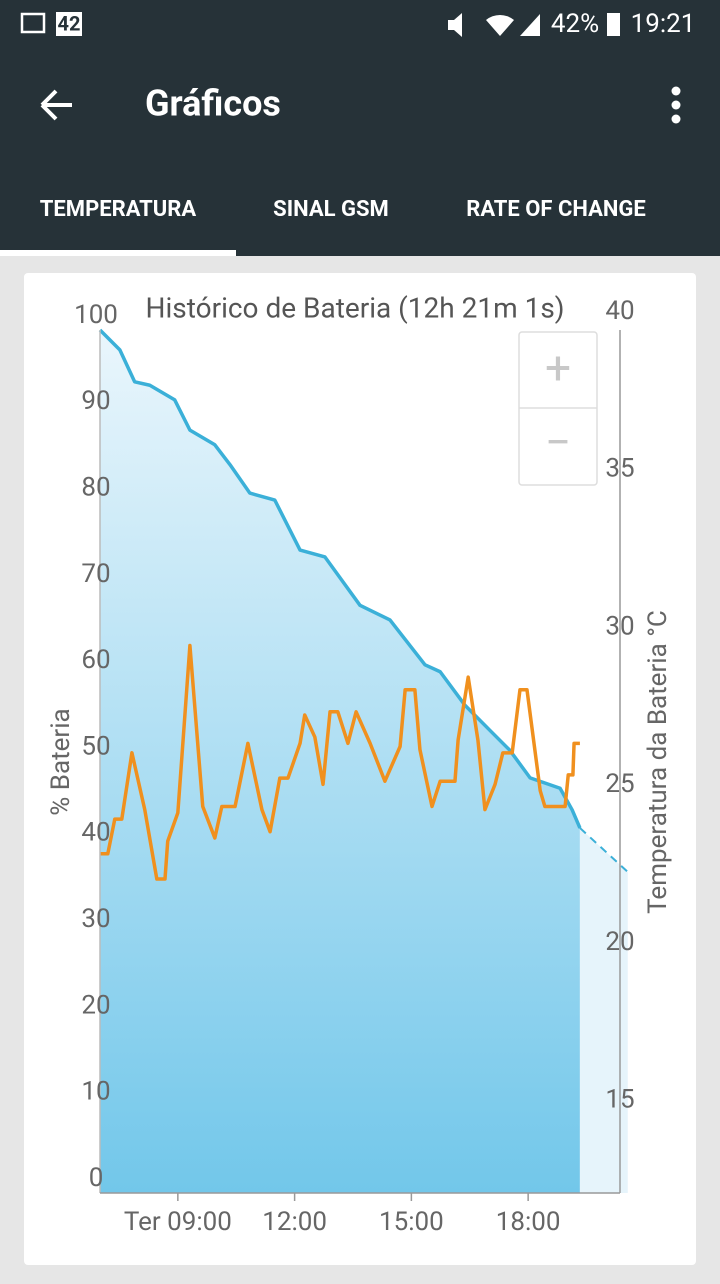  What do you see at coordinates (619, 469) in the screenshot?
I see `y2-tick-label: 35` at bounding box center [619, 469].